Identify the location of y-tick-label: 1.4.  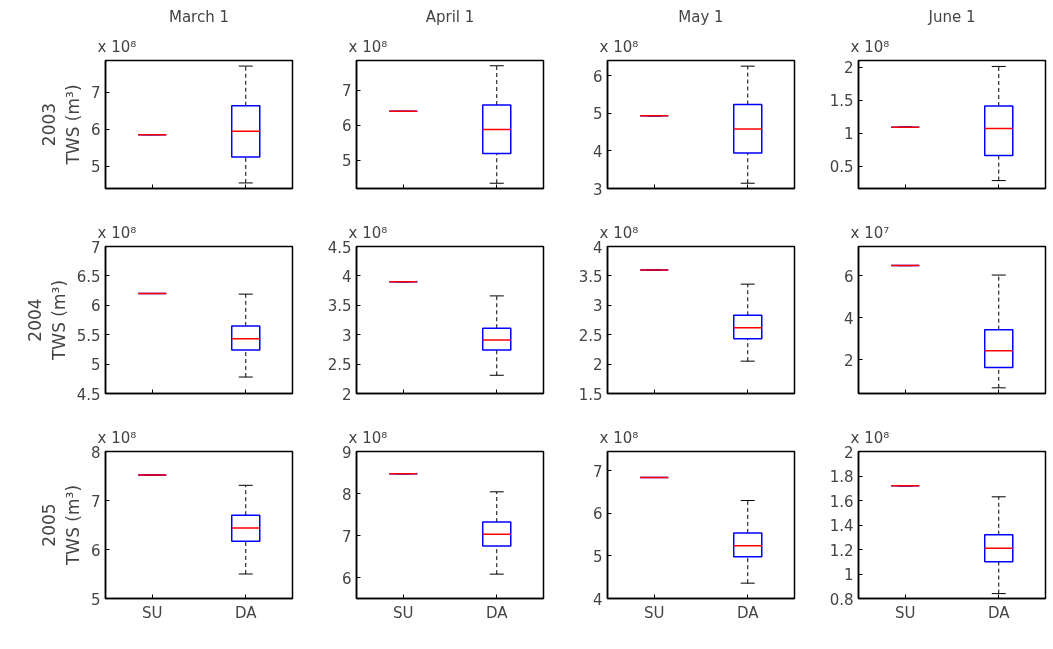
(841, 526).